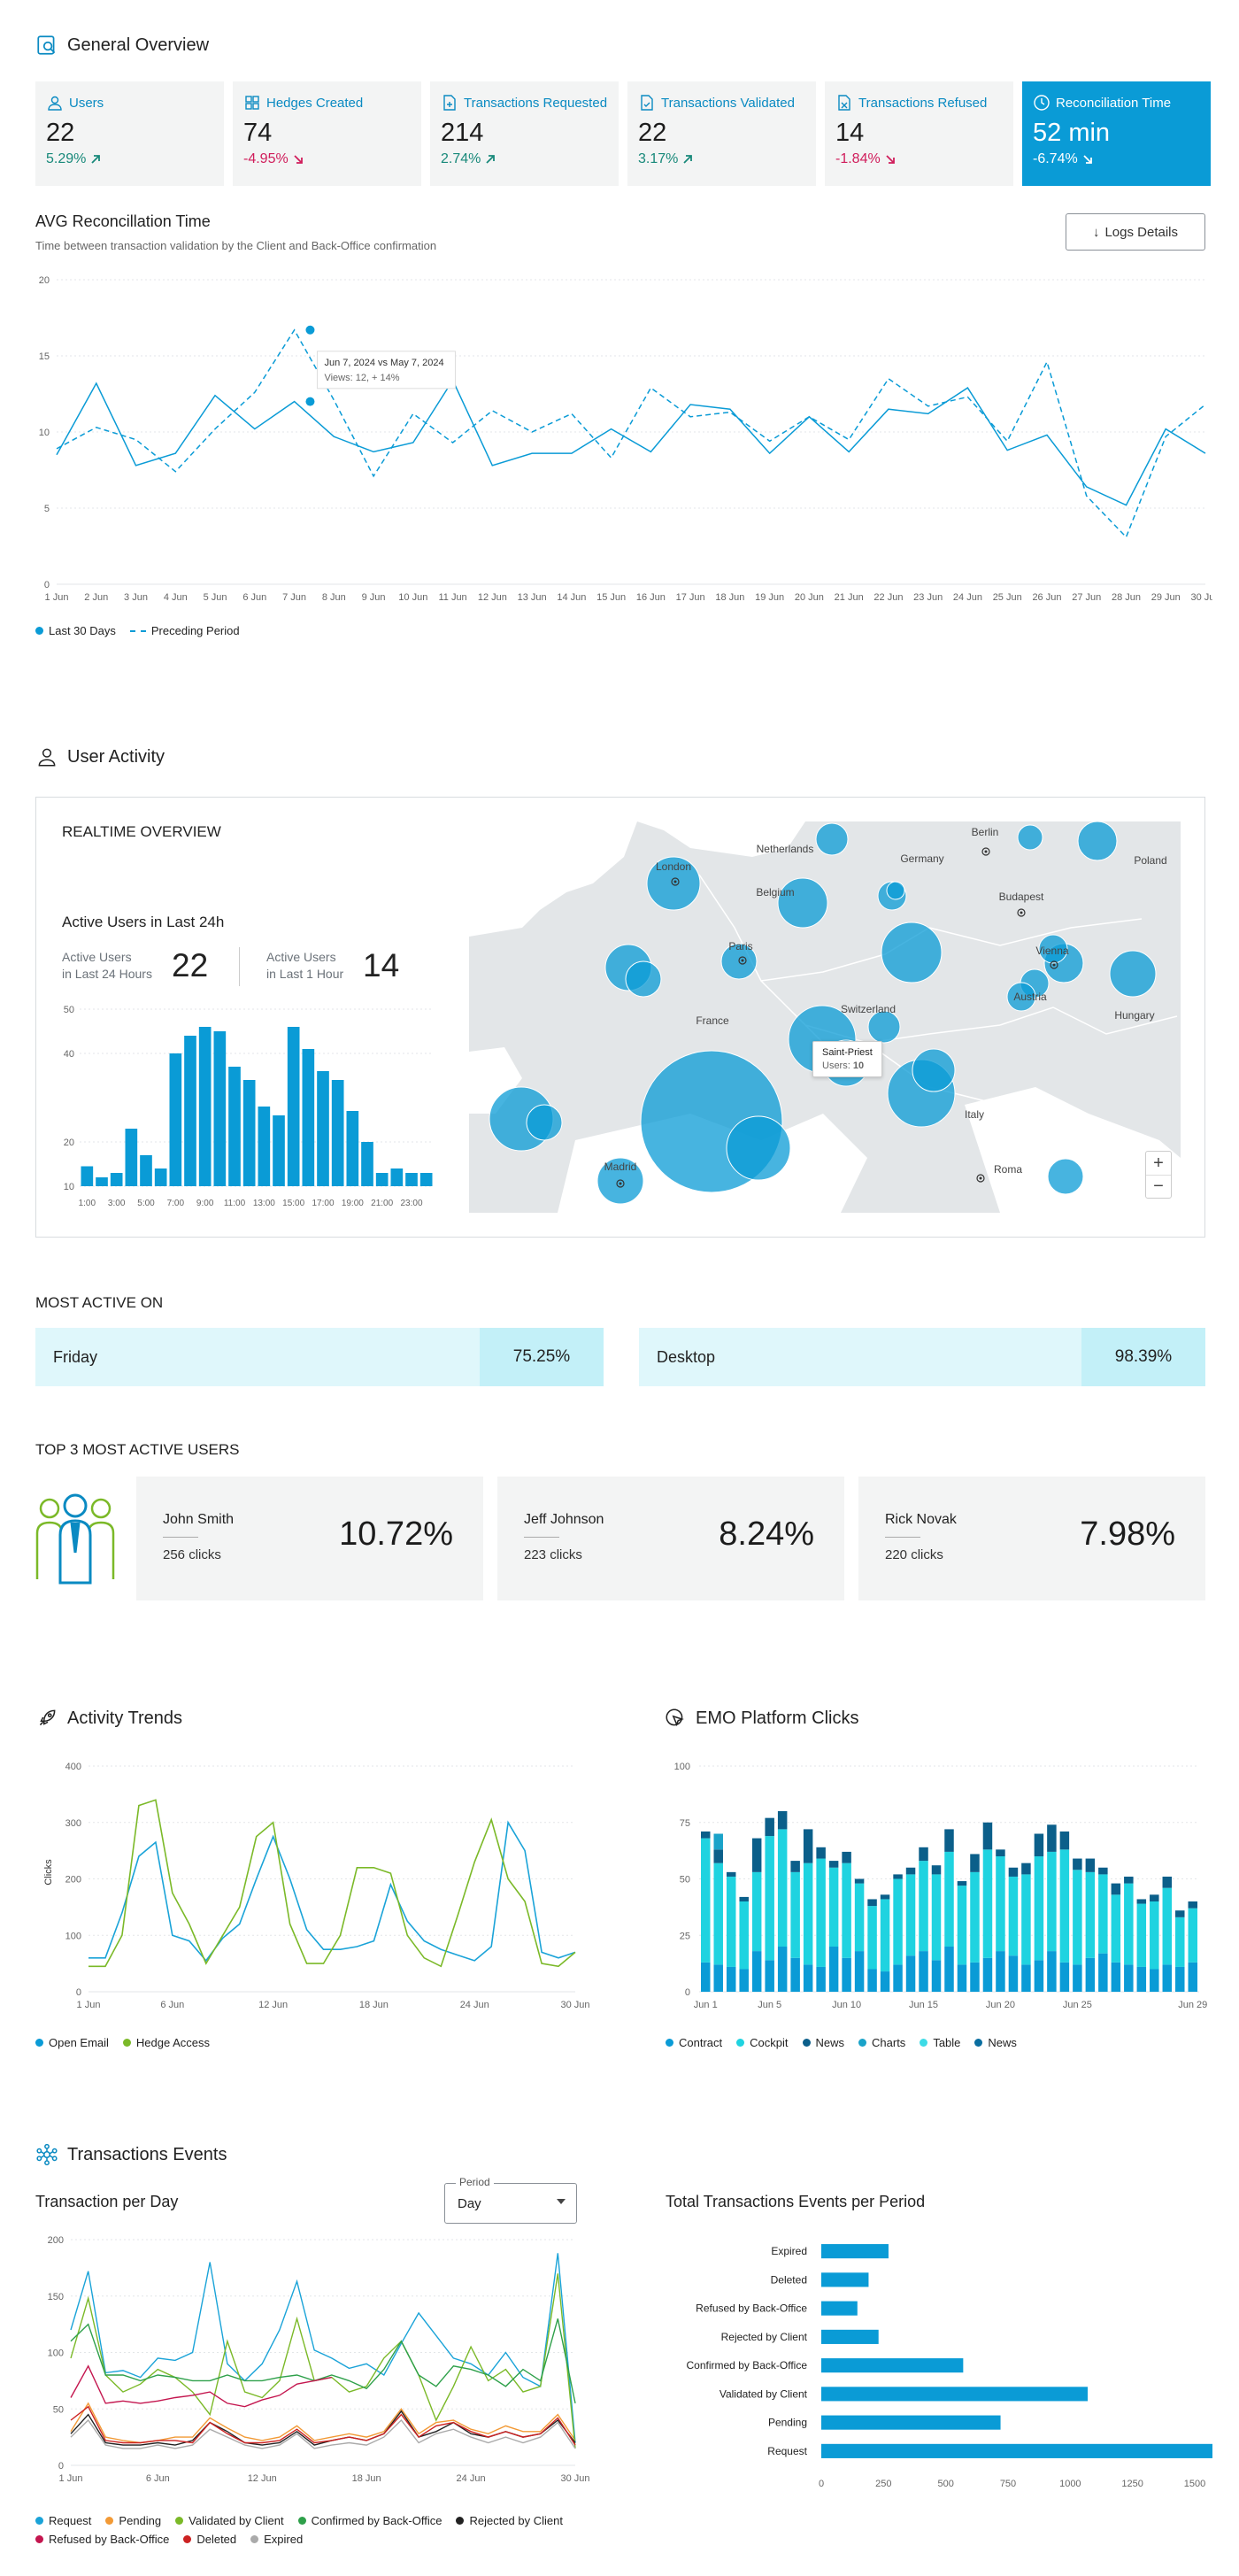 This screenshot has height=2576, width=1239. What do you see at coordinates (821, 2484) in the screenshot?
I see `x-tick-label: 0` at bounding box center [821, 2484].